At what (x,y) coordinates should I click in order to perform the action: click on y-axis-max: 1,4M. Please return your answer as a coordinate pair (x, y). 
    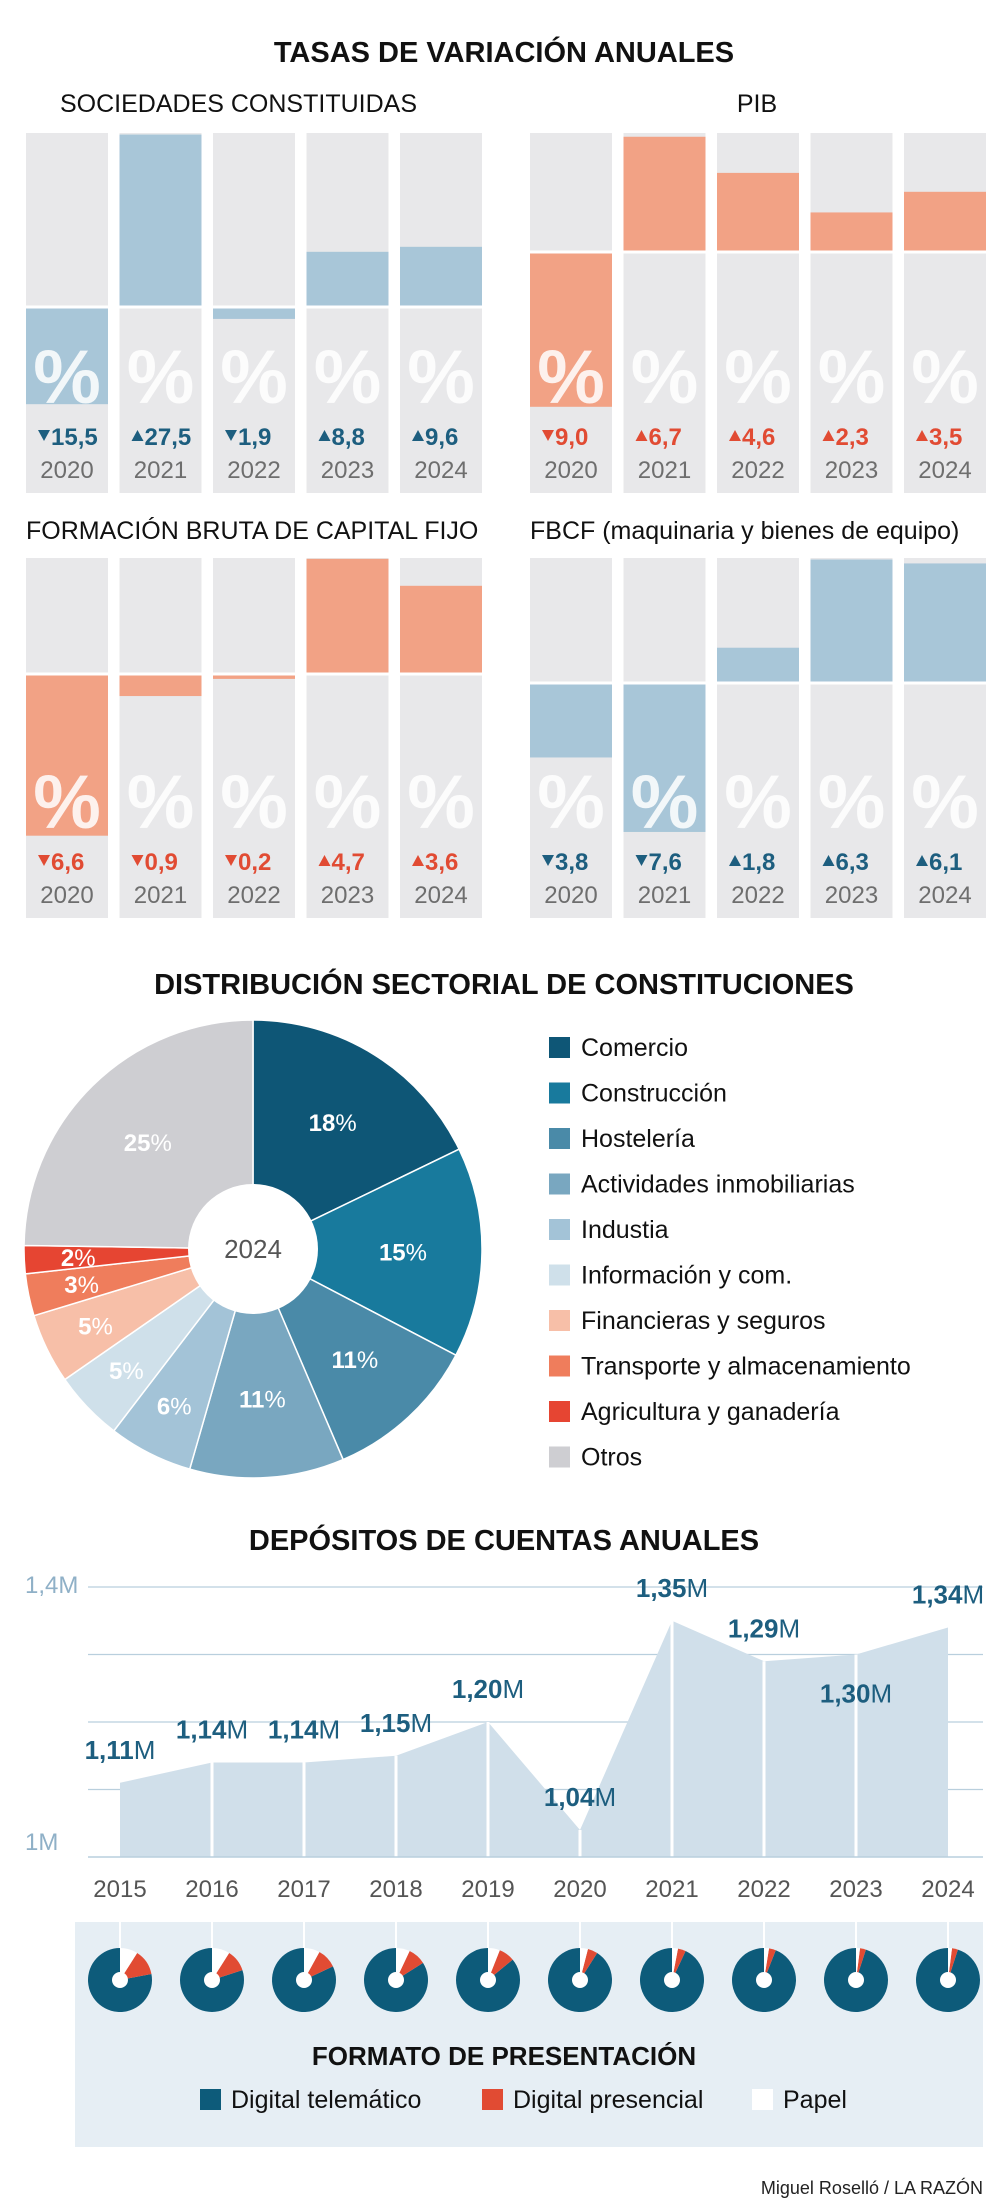
    Looking at the image, I should click on (51, 1585).